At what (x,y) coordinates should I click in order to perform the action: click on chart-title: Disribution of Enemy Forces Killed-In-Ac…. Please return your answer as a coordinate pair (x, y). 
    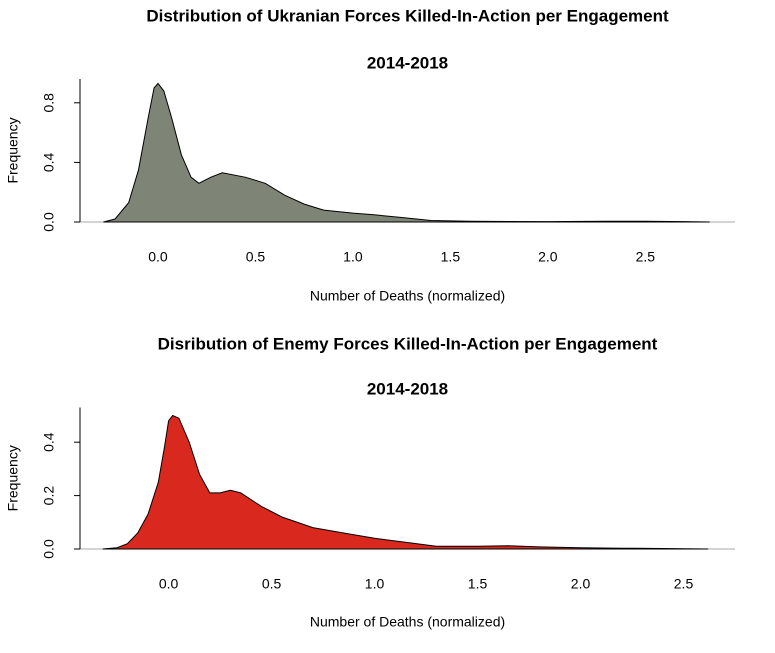
    Looking at the image, I should click on (408, 343).